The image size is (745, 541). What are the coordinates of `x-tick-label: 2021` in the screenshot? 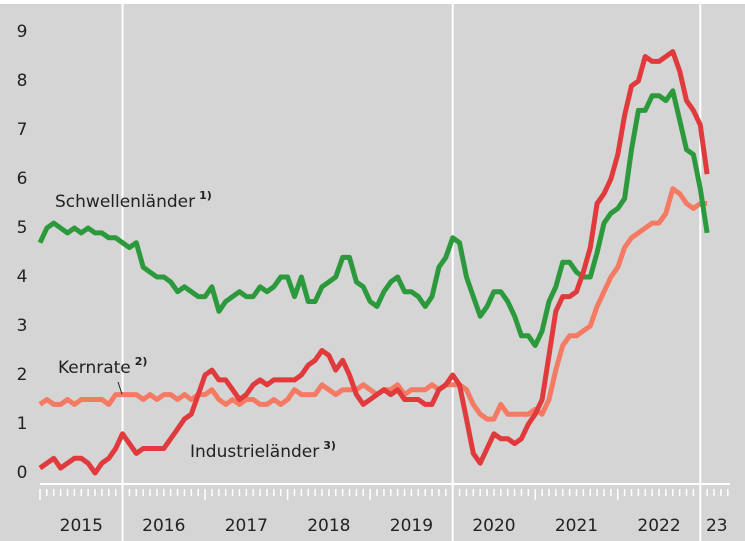 It's located at (576, 526).